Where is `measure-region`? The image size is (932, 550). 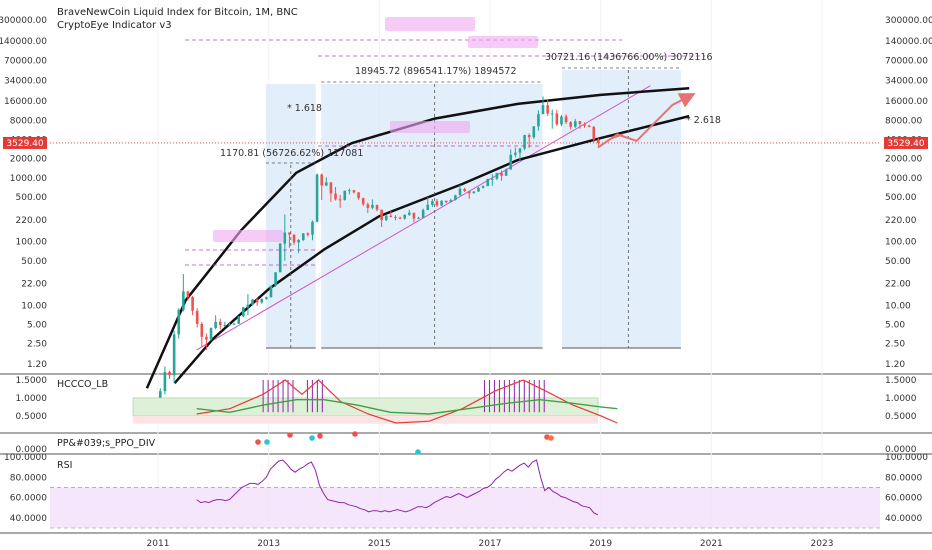
measure-region is located at coordinates (621, 209).